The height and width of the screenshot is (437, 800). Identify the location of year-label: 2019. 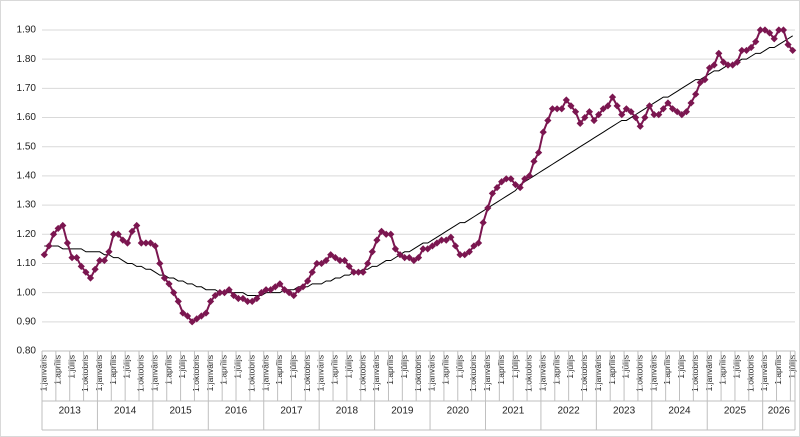
(402, 411).